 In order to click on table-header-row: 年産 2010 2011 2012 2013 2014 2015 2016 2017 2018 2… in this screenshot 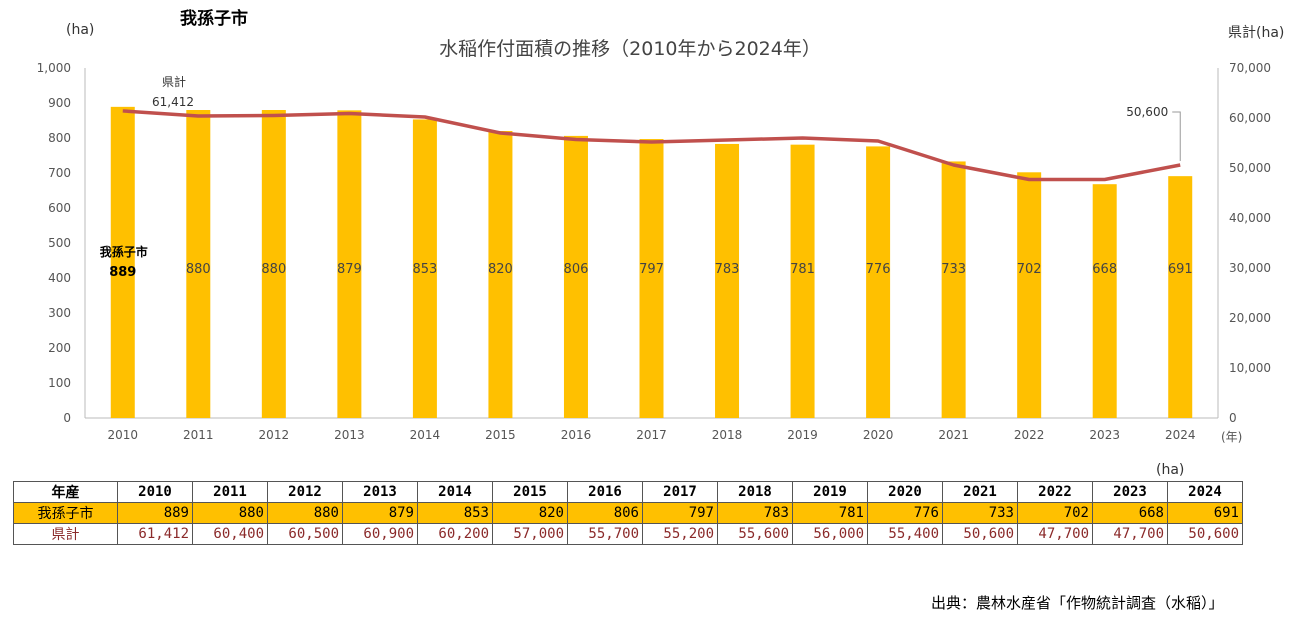, I will do `click(628, 492)`.